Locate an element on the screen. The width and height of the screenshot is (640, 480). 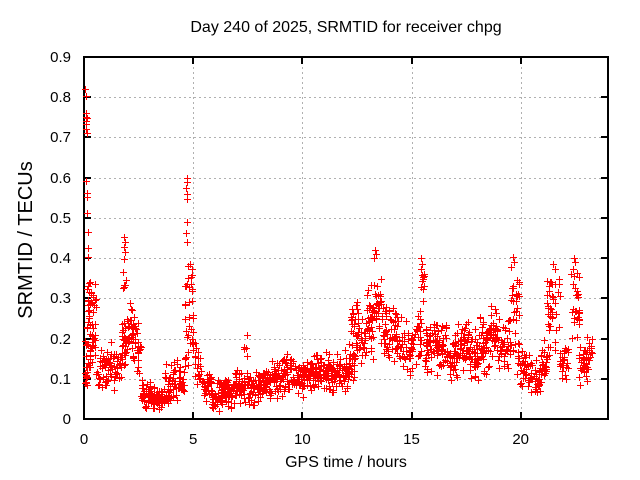
y-tick-label: 0.3 is located at coordinates (60, 298).